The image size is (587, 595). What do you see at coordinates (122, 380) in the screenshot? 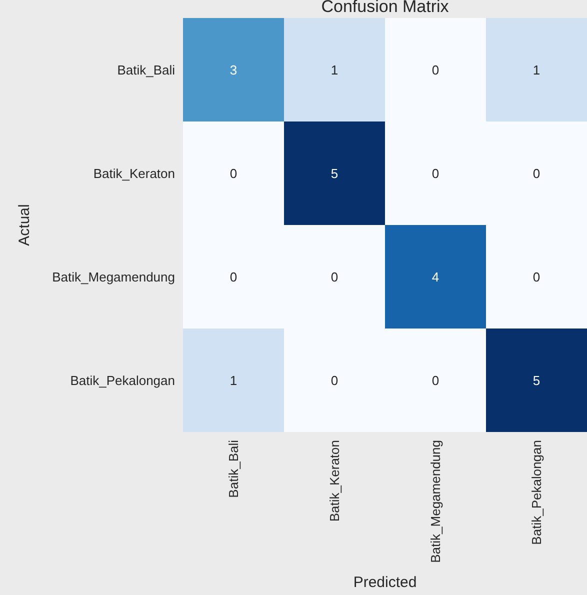
I see `y-tick-label: Batik_Pekalongan` at bounding box center [122, 380].